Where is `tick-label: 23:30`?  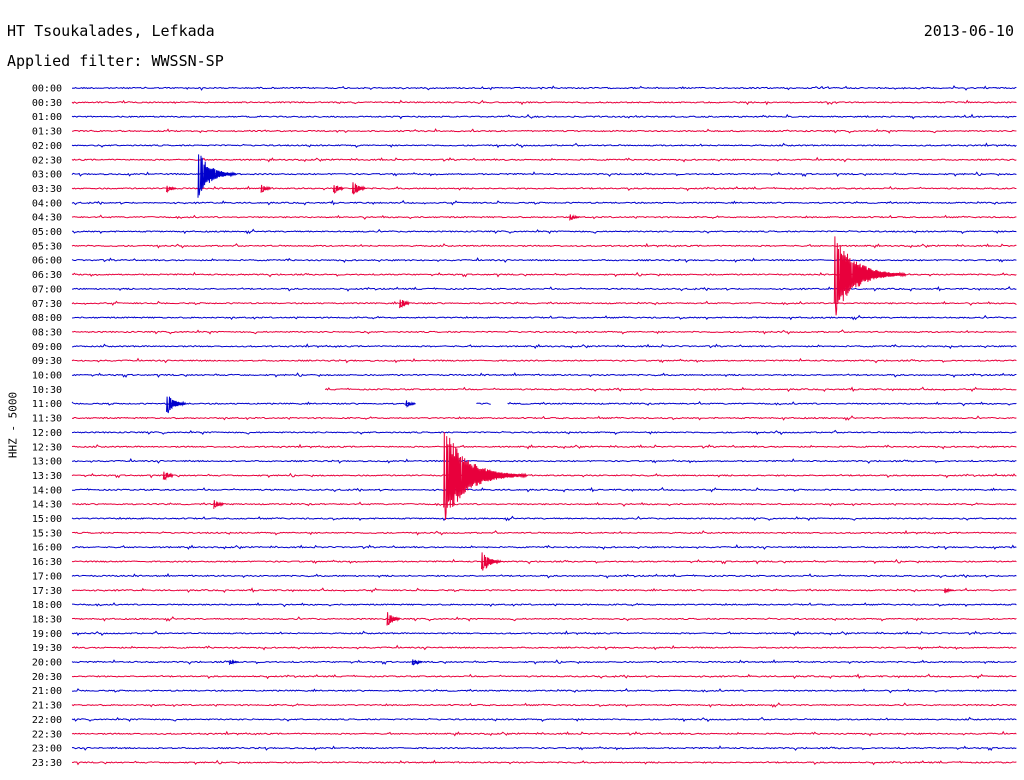
tick-label: 23:30 is located at coordinates (47, 763).